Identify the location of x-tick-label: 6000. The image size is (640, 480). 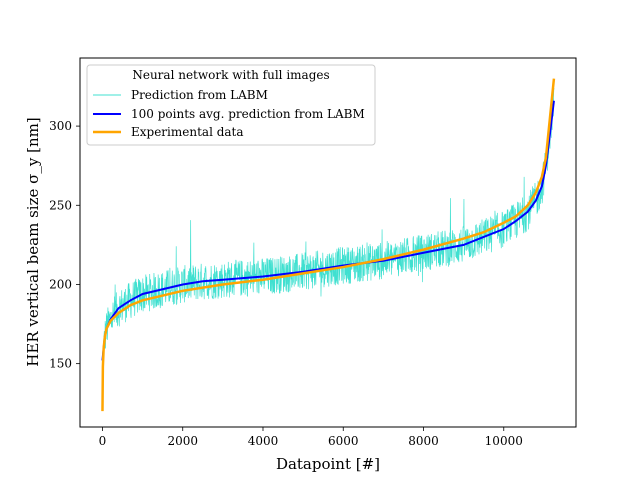
(343, 441).